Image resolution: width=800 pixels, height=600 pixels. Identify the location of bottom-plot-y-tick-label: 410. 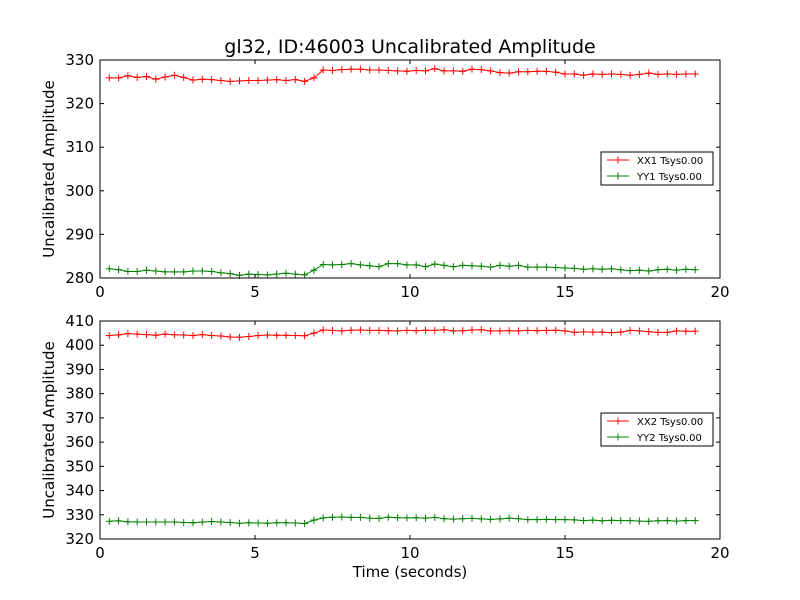
(79, 321).